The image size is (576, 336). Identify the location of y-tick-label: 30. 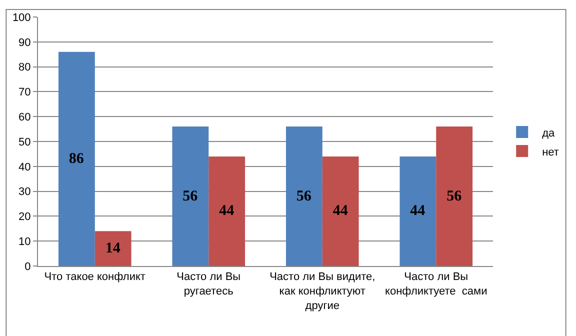
(24, 192).